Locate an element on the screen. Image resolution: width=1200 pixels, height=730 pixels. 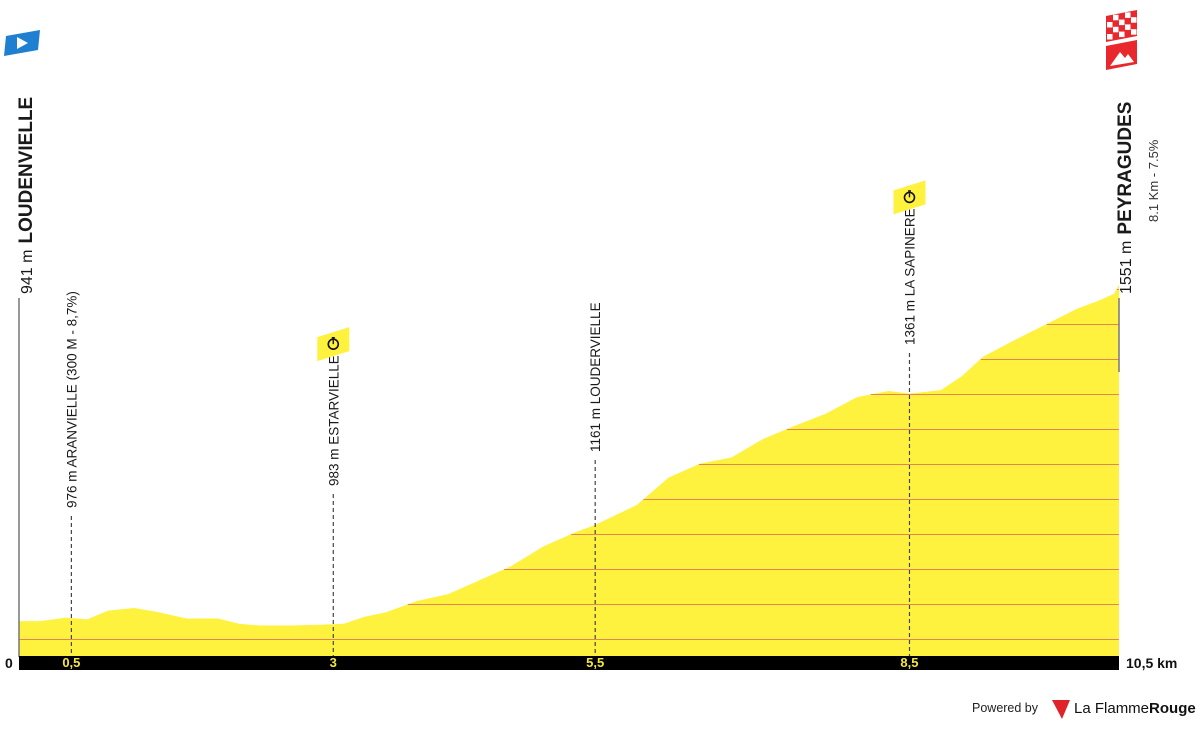
x-tick-label: 5,5 is located at coordinates (595, 662).